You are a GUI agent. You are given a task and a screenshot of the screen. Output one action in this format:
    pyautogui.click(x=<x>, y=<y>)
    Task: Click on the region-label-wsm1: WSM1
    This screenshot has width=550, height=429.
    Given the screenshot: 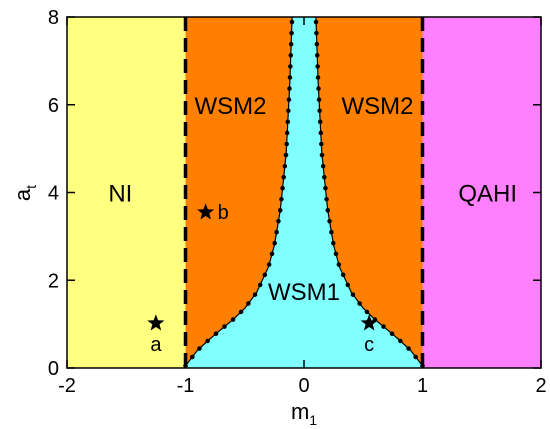 What is the action you would take?
    pyautogui.click(x=304, y=292)
    